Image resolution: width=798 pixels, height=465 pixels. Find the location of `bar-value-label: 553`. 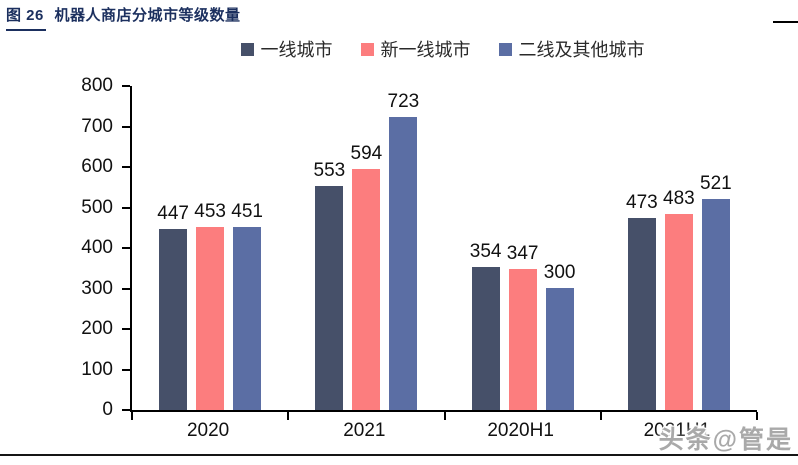

bar-value-label: 553 is located at coordinates (329, 170).